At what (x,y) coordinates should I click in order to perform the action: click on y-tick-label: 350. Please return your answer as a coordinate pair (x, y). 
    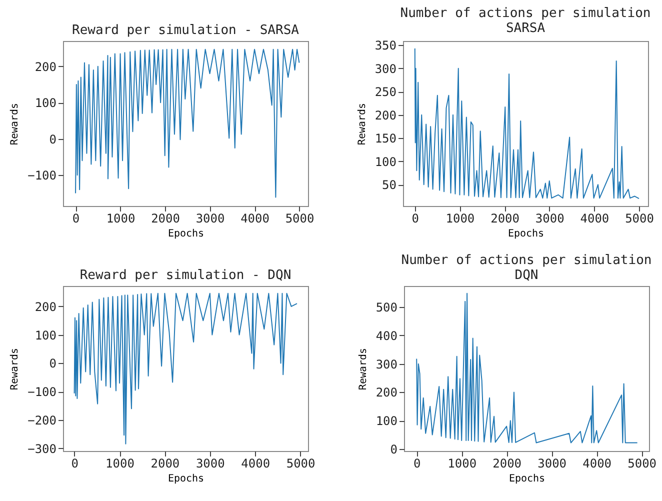
    Looking at the image, I should click on (385, 45).